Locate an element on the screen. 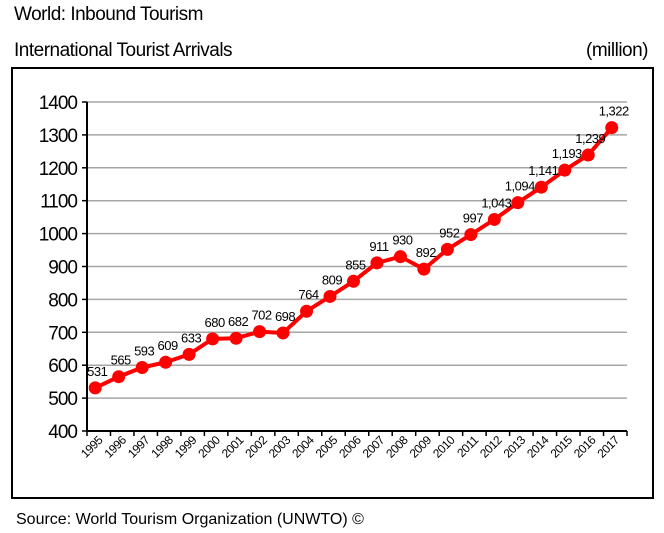 Image resolution: width=664 pixels, height=533 pixels. y-tick-label: 1200 is located at coordinates (58, 169).